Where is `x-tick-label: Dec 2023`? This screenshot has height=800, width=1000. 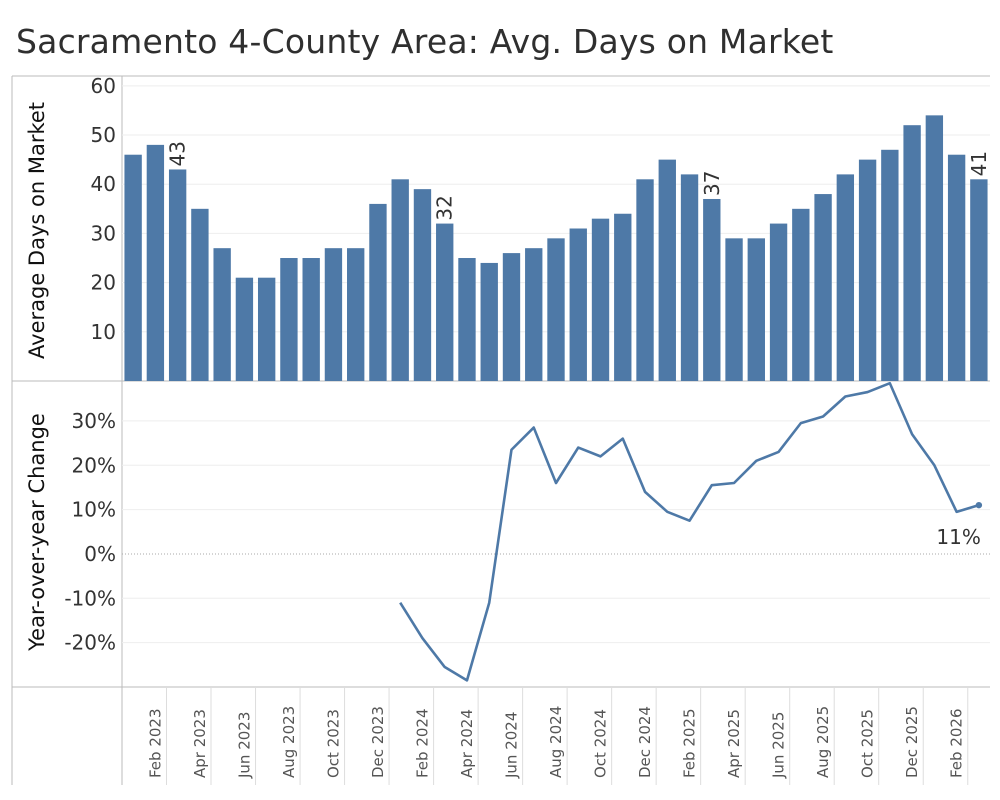
x-tick-label: Dec 2023 is located at coordinates (378, 742).